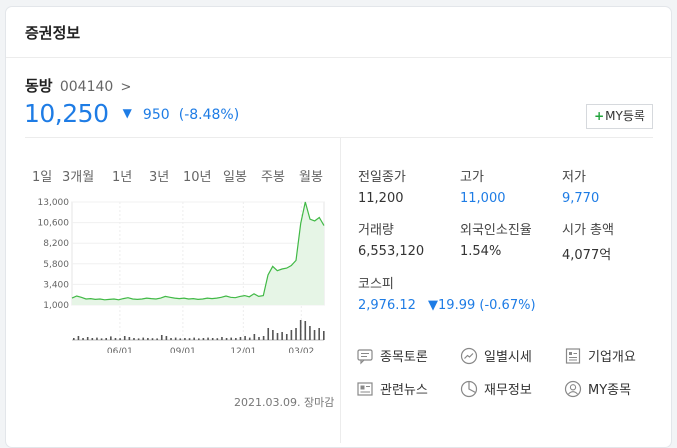  Describe the element at coordinates (496, 239) in the screenshot. I see `stat-foreign-ratio: 외국인소진율 1.54%` at that location.